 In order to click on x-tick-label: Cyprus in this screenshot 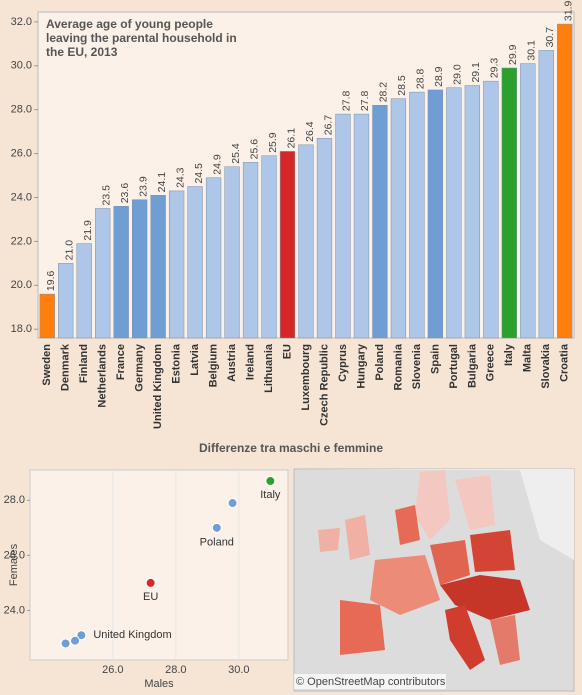, I will do `click(343, 363)`.